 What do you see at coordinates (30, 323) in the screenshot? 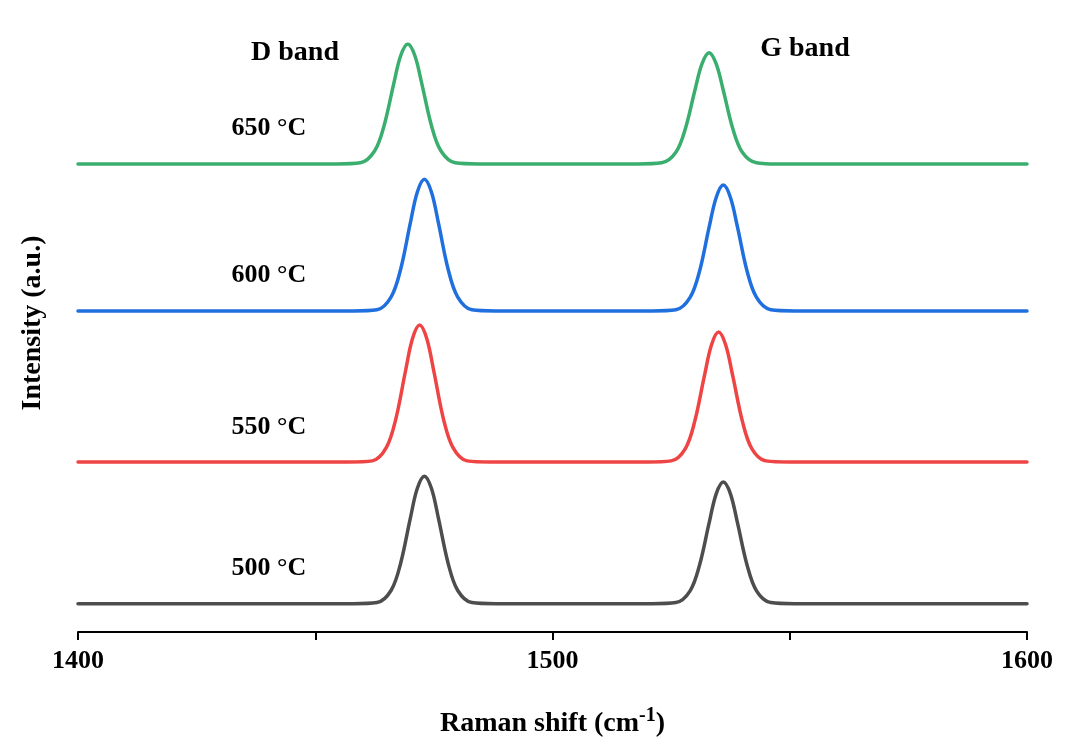
I see `y-axis-title: Intensity (a.u.)` at bounding box center [30, 323].